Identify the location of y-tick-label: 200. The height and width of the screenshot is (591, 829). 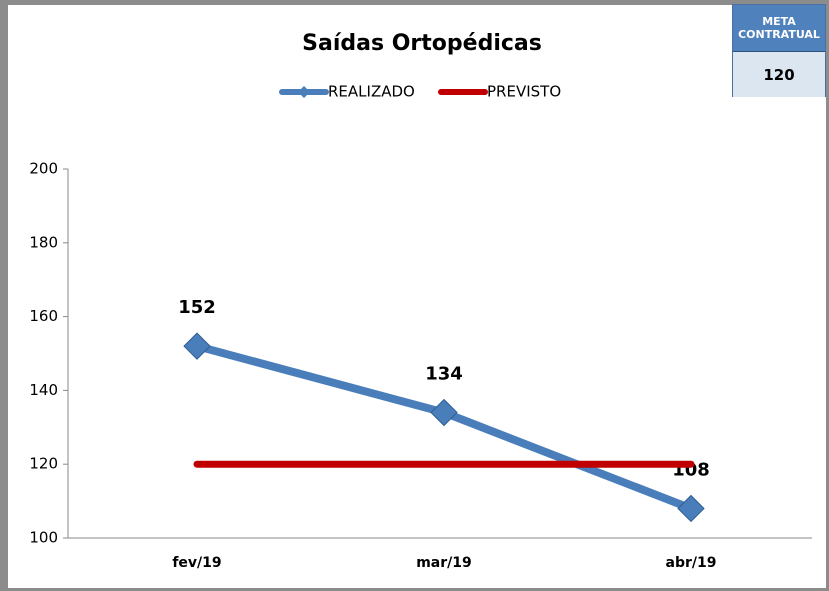
(43, 169).